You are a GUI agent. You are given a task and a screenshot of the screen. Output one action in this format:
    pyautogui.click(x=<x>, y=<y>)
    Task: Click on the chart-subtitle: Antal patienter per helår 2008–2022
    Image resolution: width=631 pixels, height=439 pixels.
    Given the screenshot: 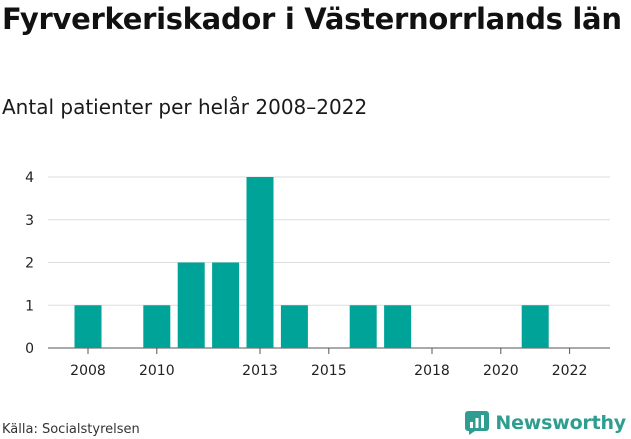 What is the action you would take?
    pyautogui.click(x=185, y=107)
    